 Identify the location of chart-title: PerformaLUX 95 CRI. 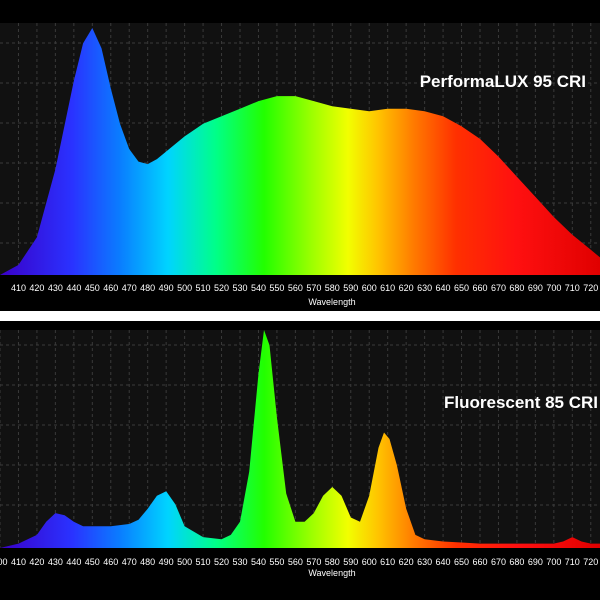
(503, 81).